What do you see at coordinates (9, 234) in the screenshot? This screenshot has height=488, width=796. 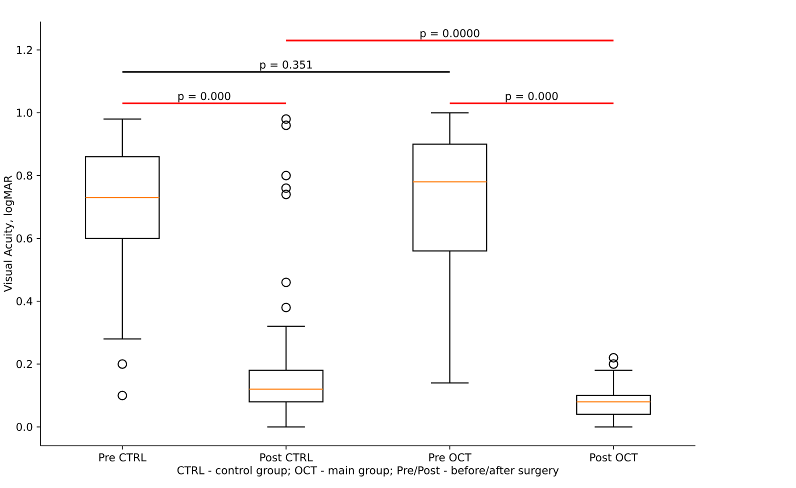 I see `y-axis-title: Visual Acuity, logMAR` at bounding box center [9, 234].